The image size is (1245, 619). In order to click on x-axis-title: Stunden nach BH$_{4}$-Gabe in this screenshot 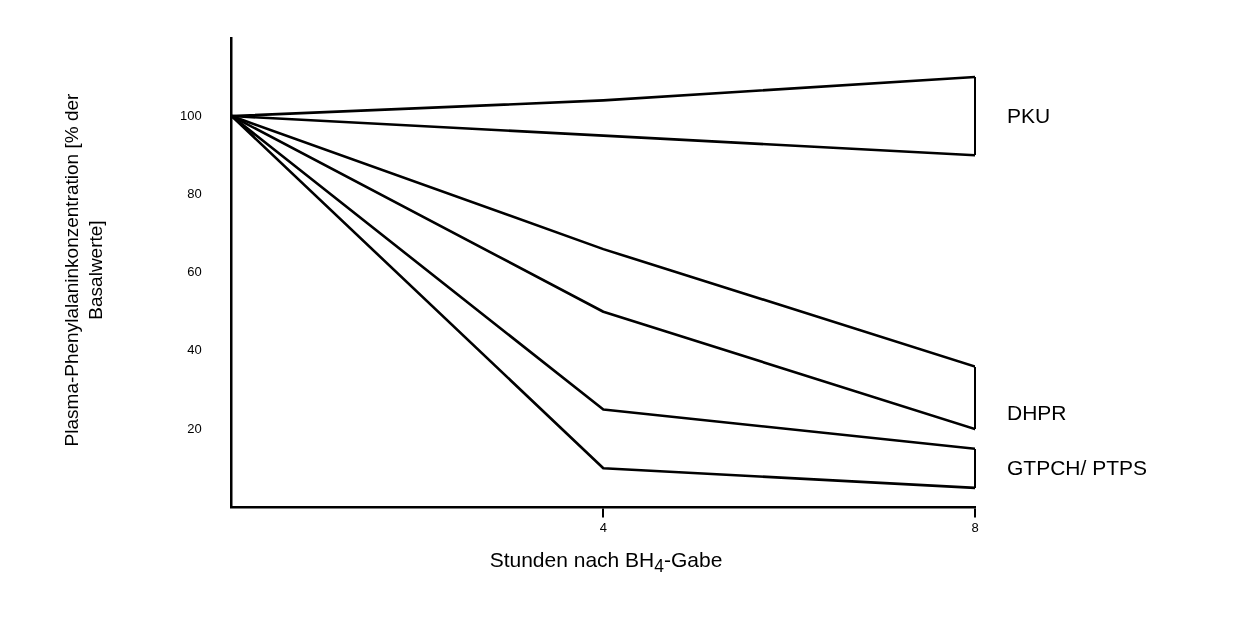, I will do `click(606, 563)`.